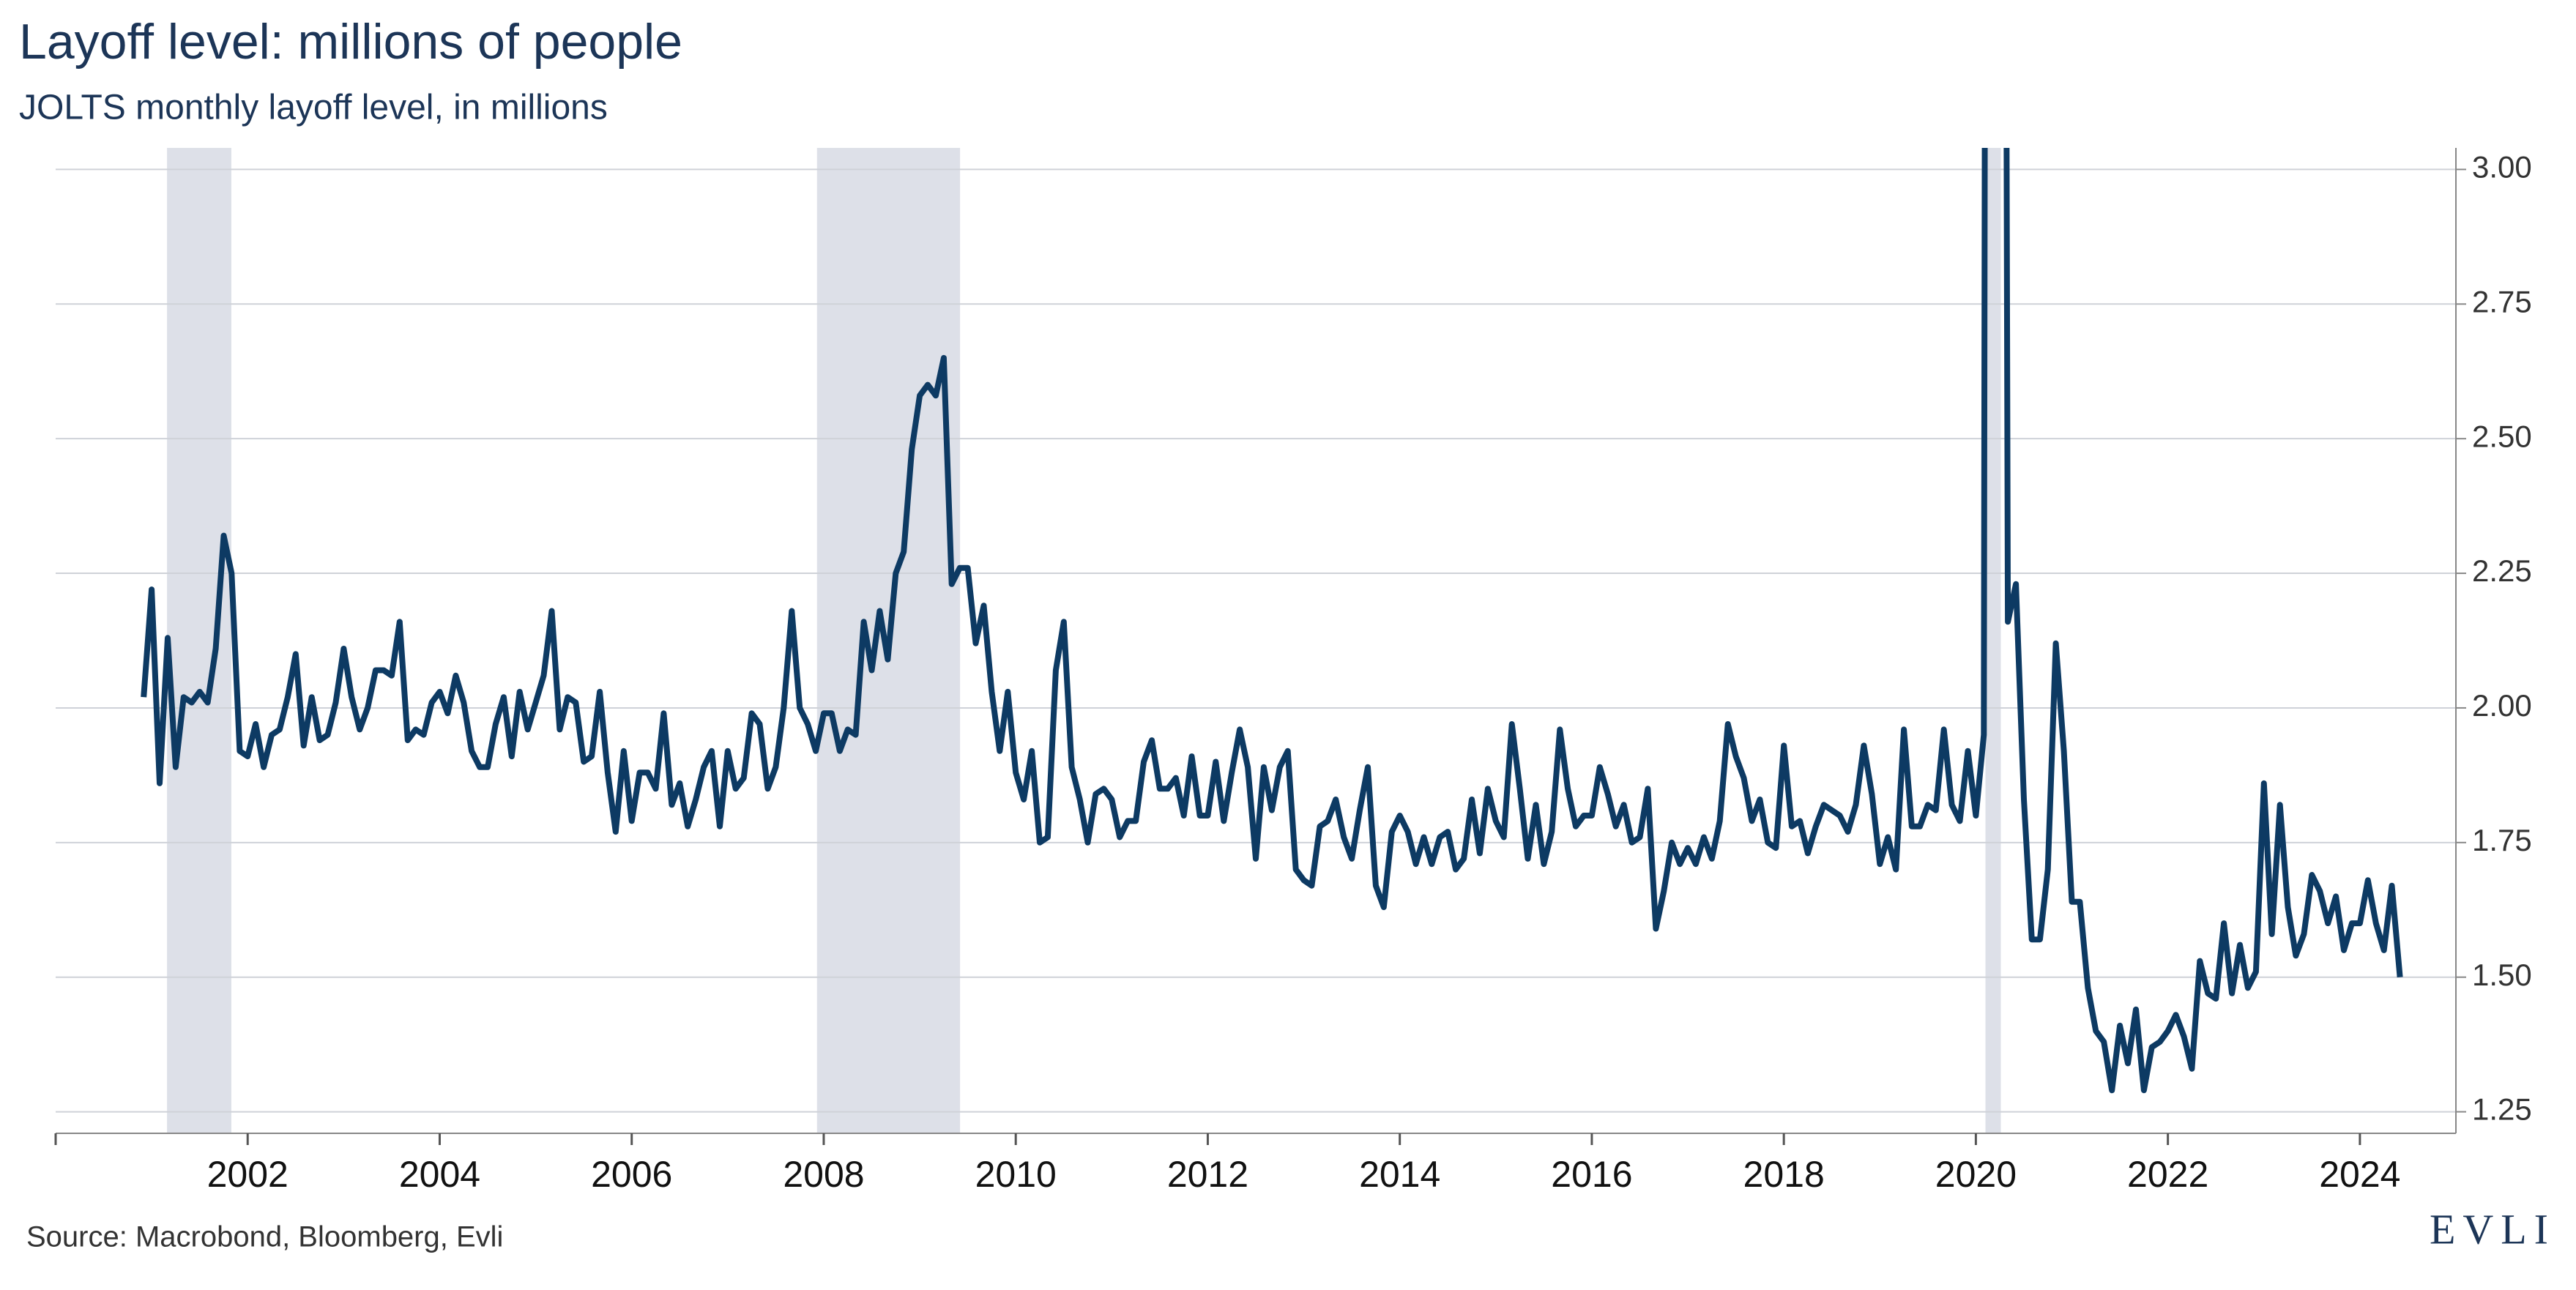 The height and width of the screenshot is (1290, 2576). What do you see at coordinates (1016, 1174) in the screenshot?
I see `x-tick-label: 2010` at bounding box center [1016, 1174].